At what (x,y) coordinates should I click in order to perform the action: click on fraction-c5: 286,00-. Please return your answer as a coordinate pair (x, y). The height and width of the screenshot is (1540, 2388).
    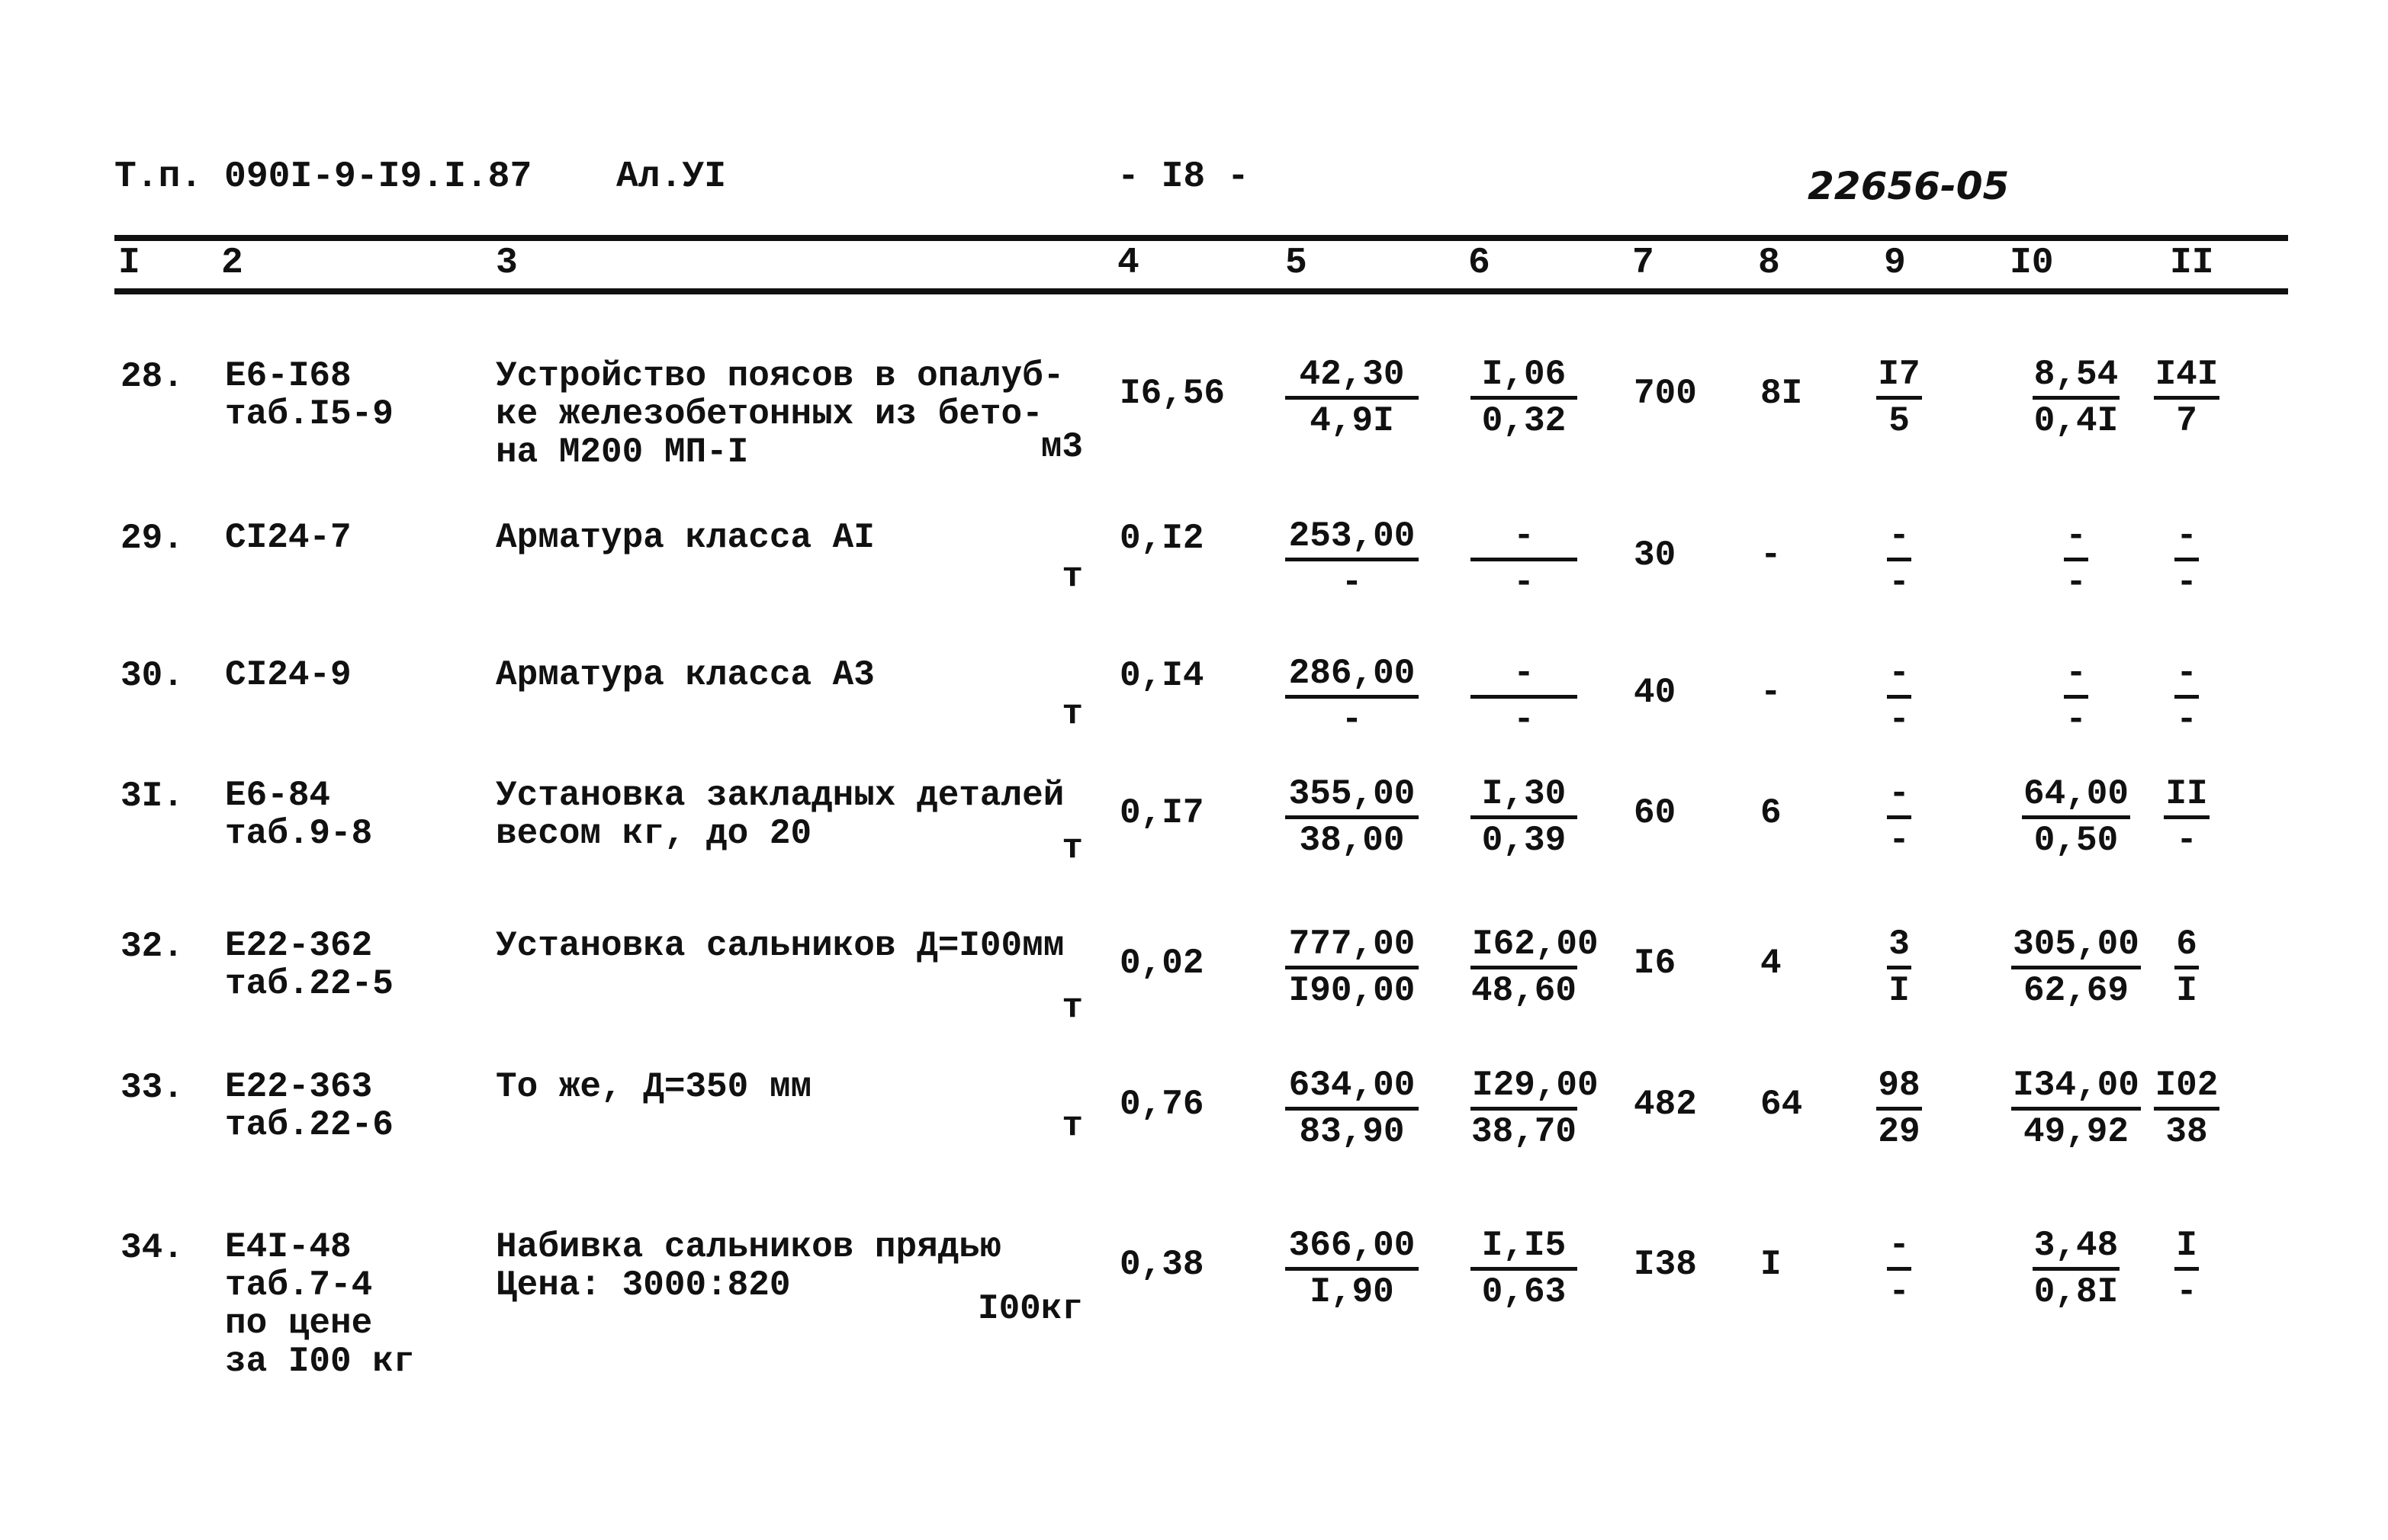
    Looking at the image, I should click on (1352, 696).